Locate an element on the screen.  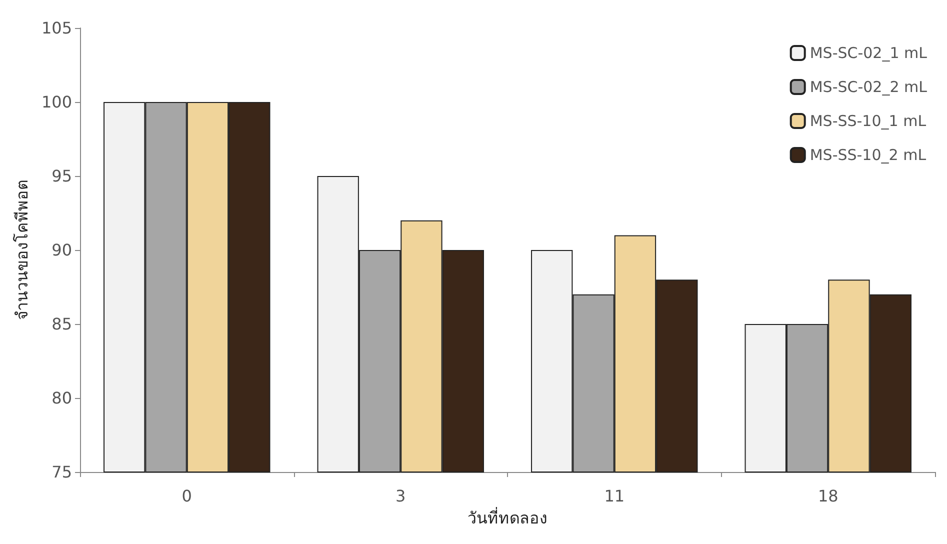
y-tick-label: 95 is located at coordinates (62, 176).